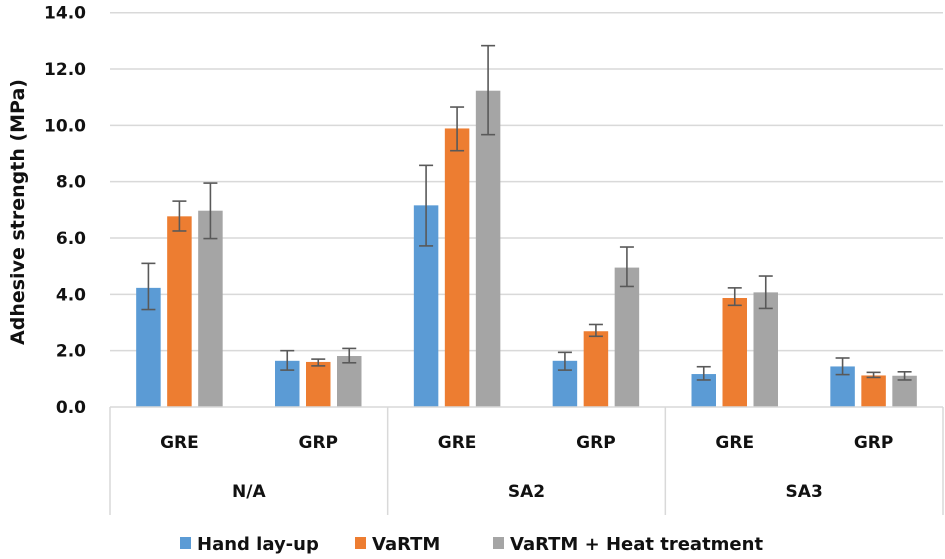  What do you see at coordinates (65, 14) in the screenshot?
I see `y-tick-label: 14.0` at bounding box center [65, 14].